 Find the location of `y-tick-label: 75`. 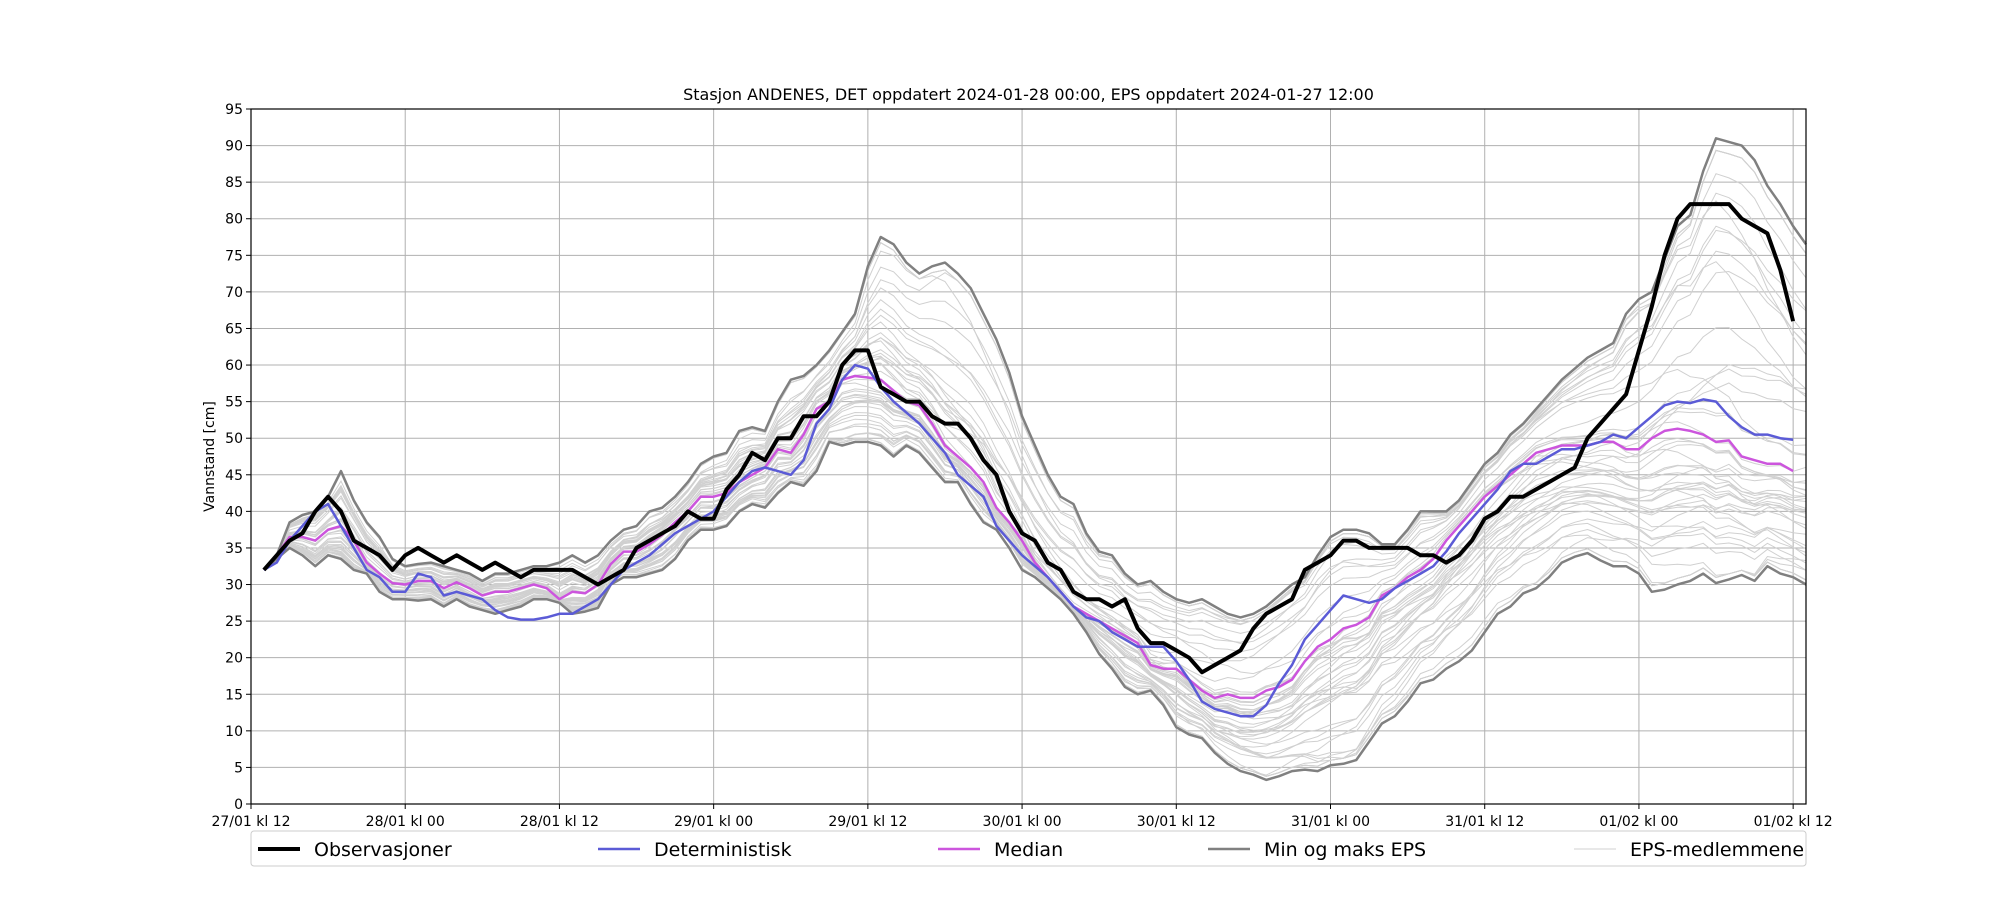

y-tick-label: 75 is located at coordinates (234, 256).